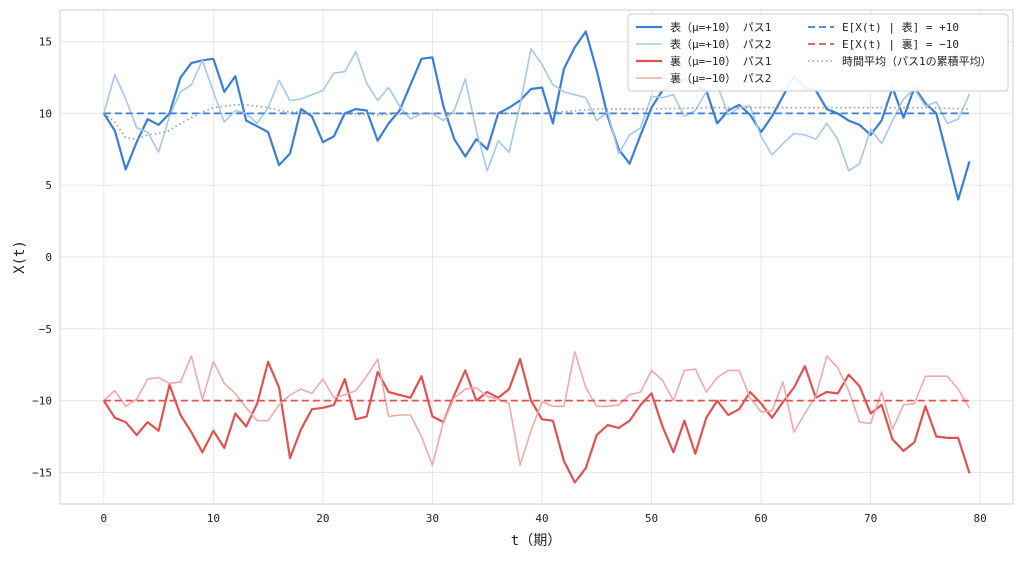 This screenshot has width=1024, height=561. I want to click on y-tick-label: 0, so click(48, 257).